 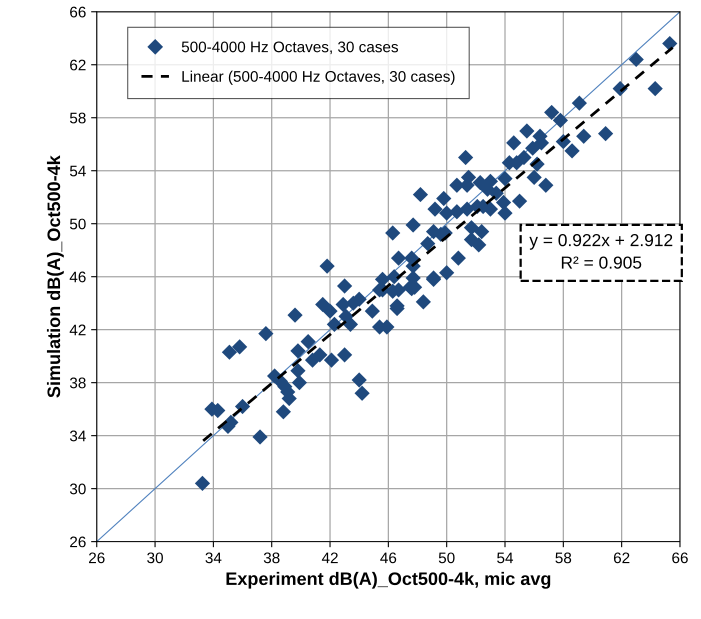 I want to click on x-axis-title: Experiment dB(A)_Oct500-4k, mic avg, so click(x=388, y=580).